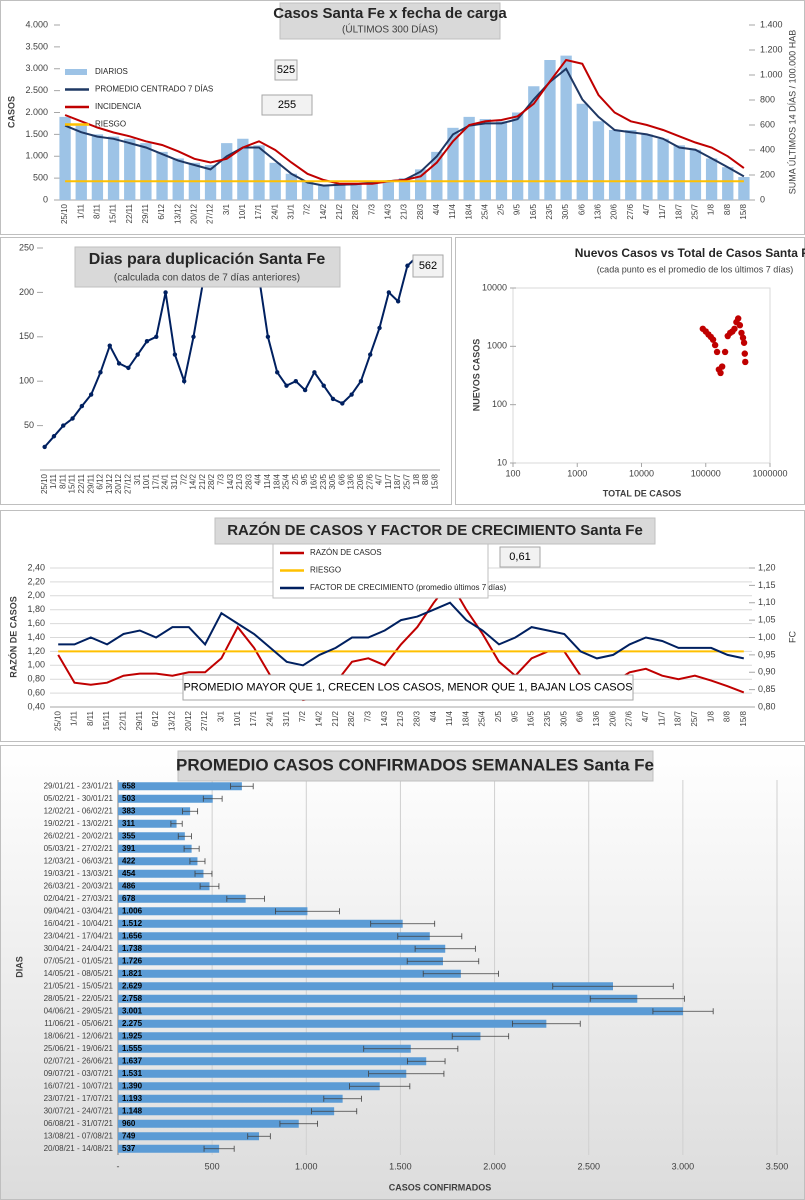 This screenshot has height=1200, width=805. Describe the element at coordinates (36, 609) in the screenshot. I see `y-tick-label: 1,80` at that location.